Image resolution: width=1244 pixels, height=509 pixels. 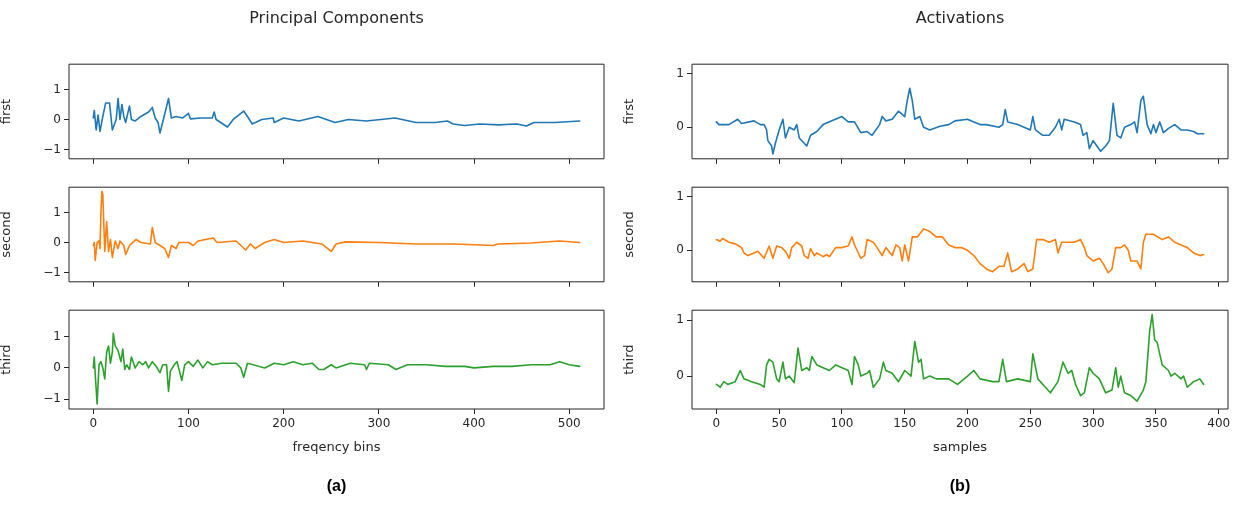 I want to click on chart-title: Principal Components, so click(x=336, y=17).